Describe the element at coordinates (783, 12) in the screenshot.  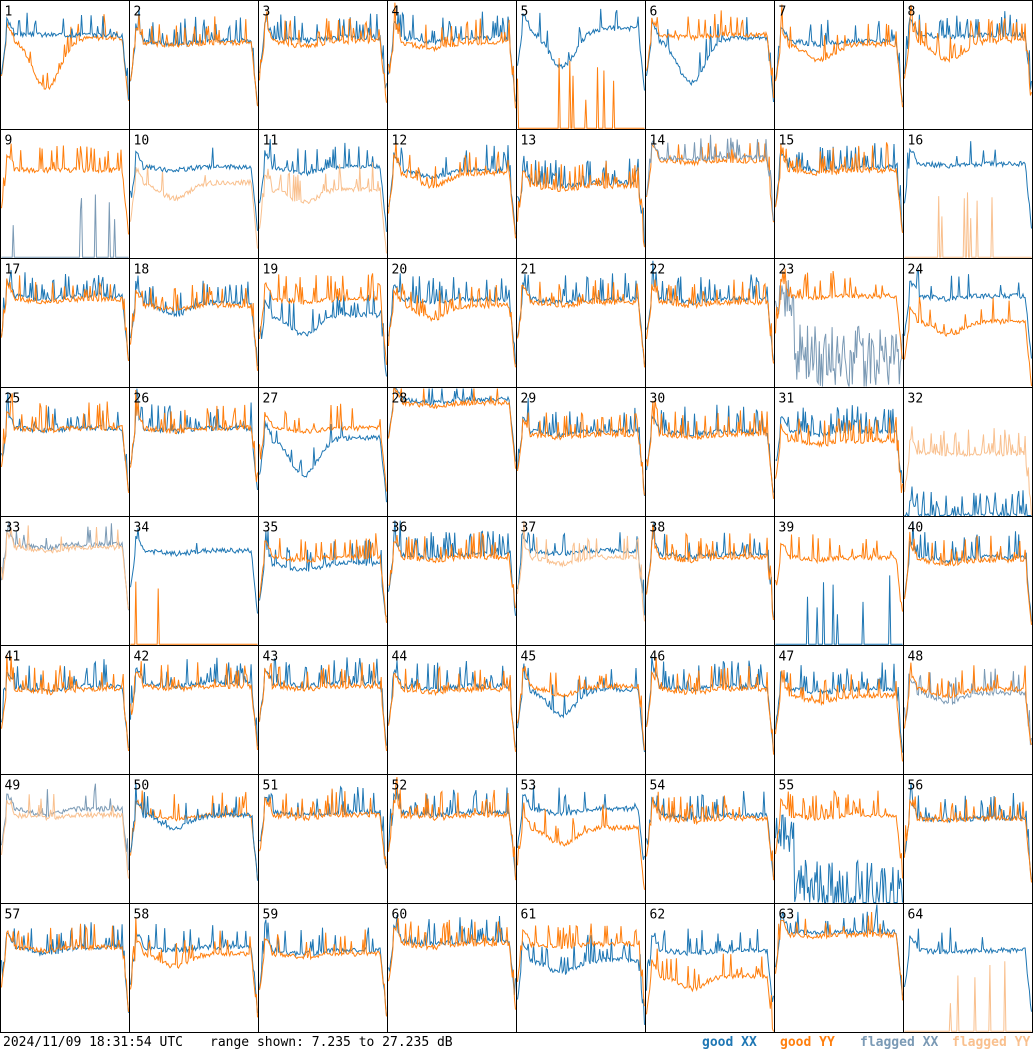
I see `tile-label: 7` at that location.